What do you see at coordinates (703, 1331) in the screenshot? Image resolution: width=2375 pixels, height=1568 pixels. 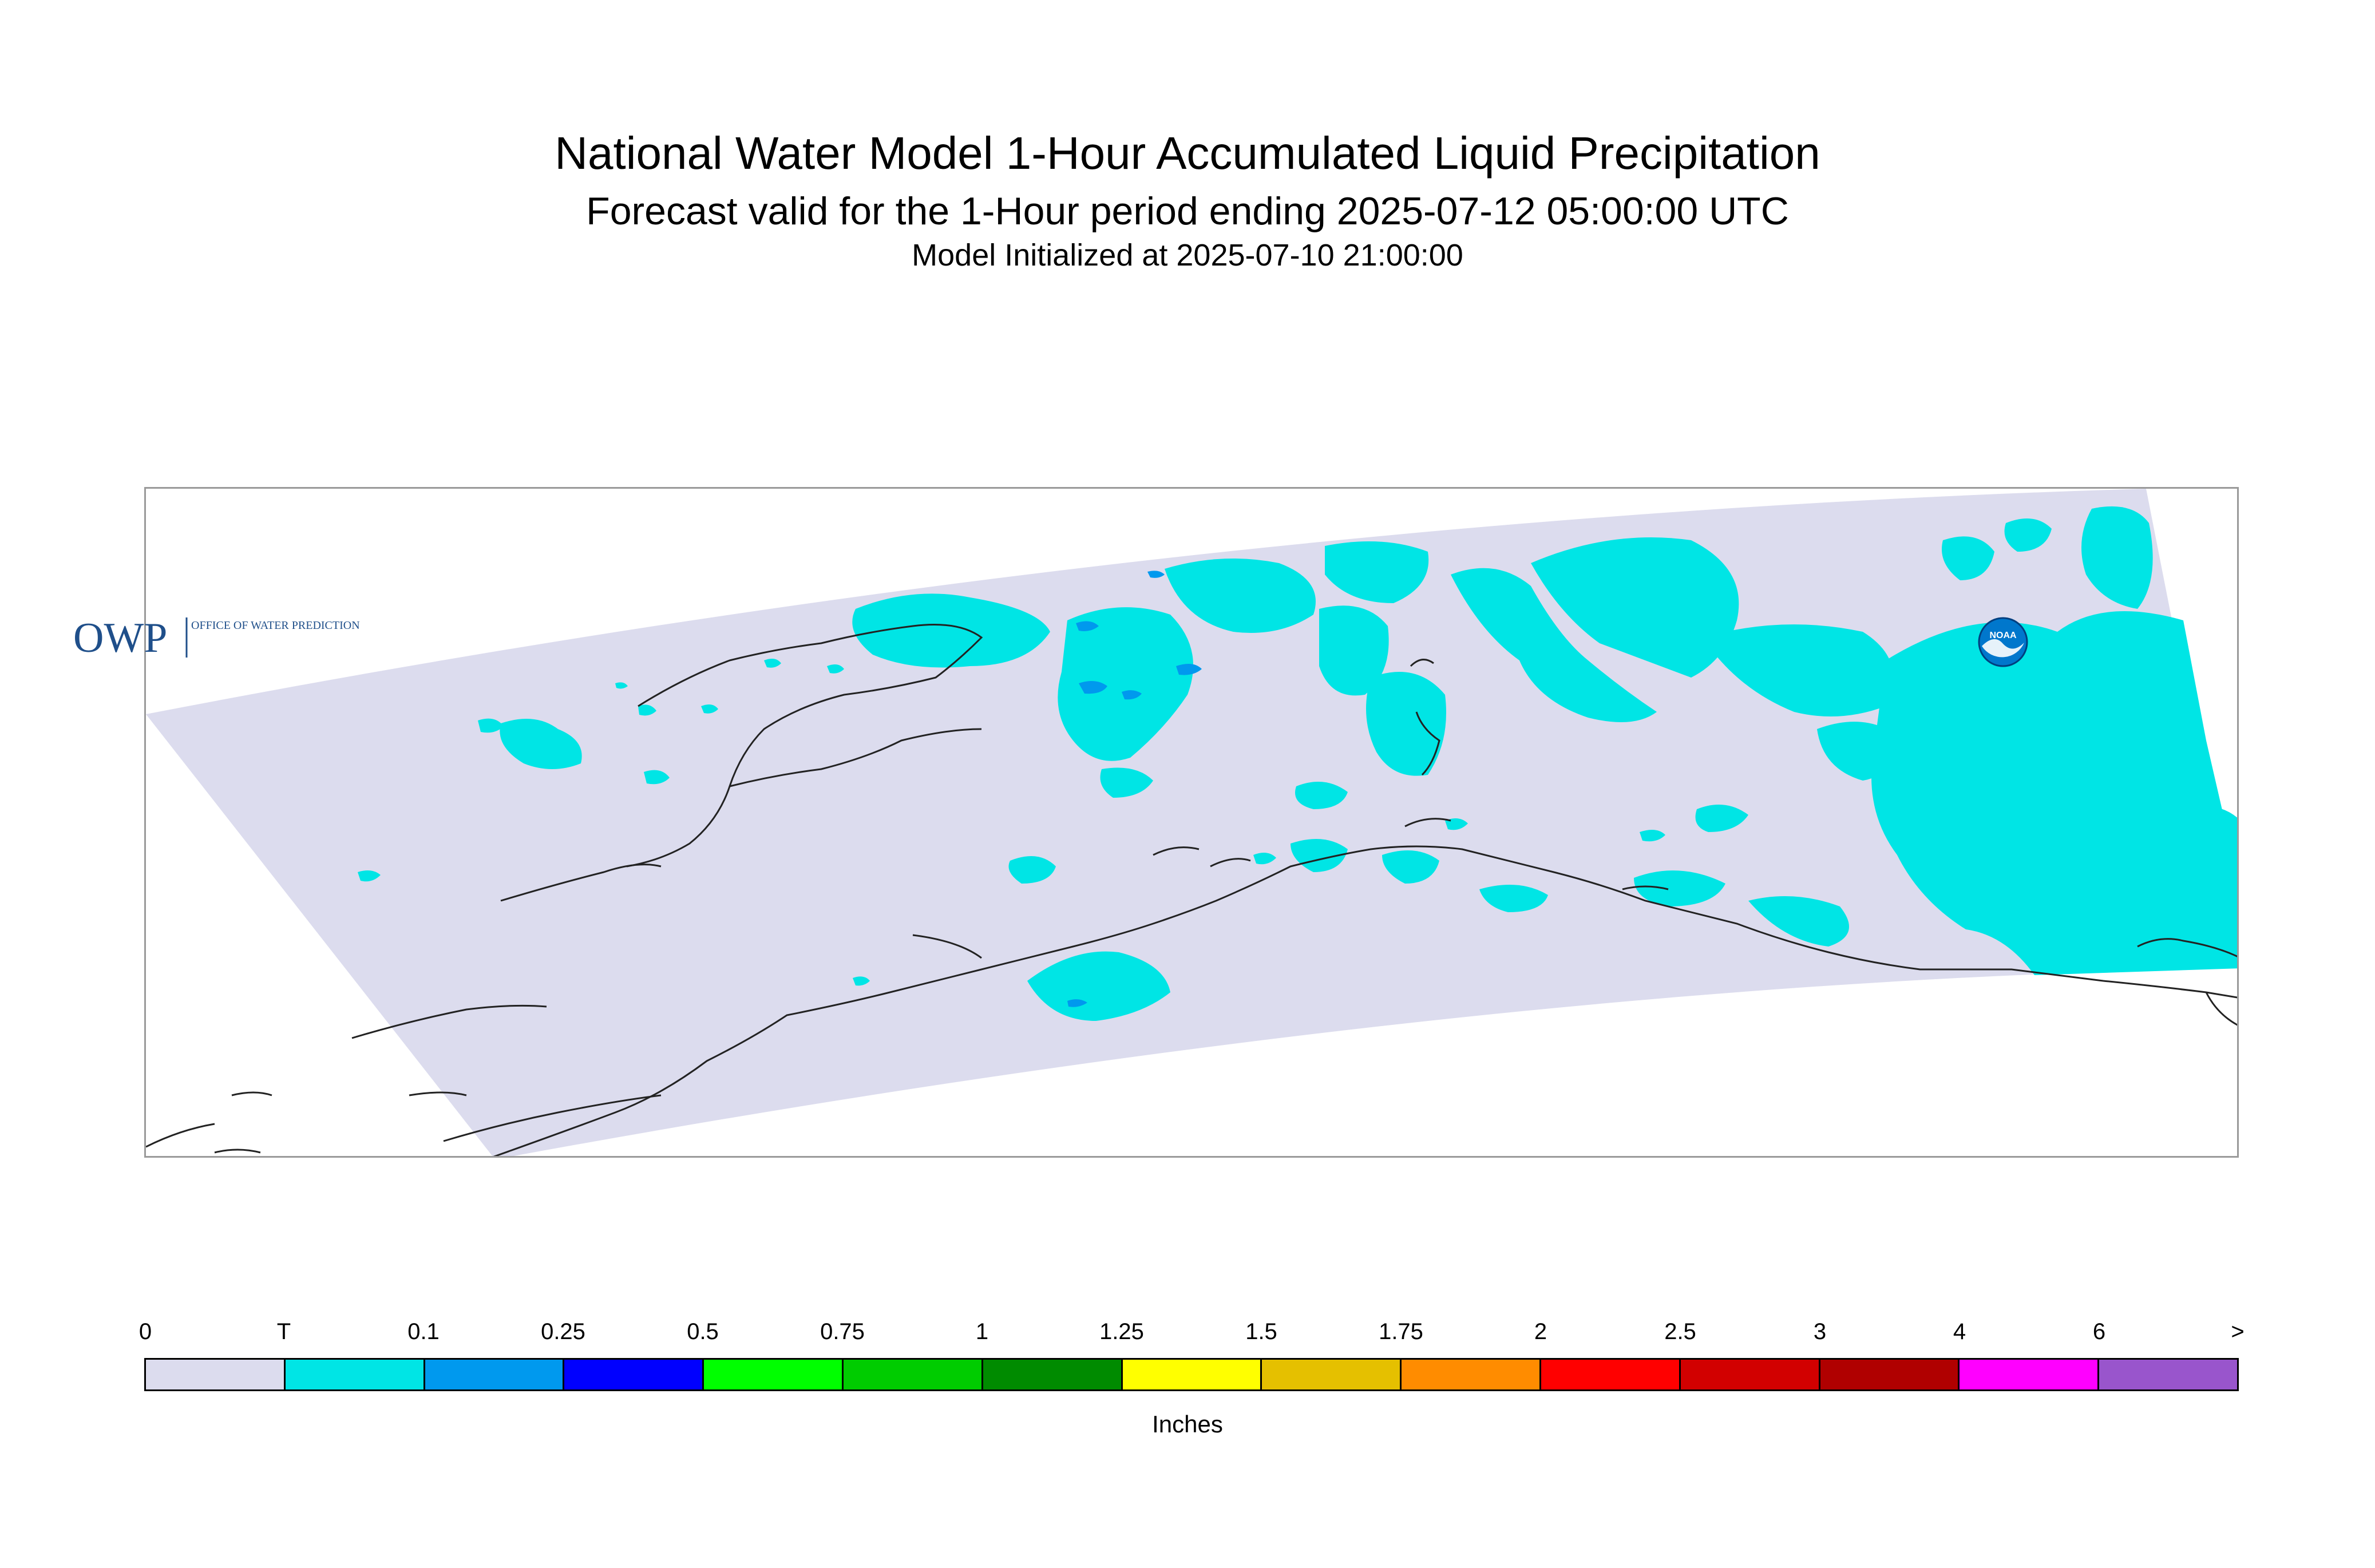 I see `legend-tick-label: 0.5` at bounding box center [703, 1331].